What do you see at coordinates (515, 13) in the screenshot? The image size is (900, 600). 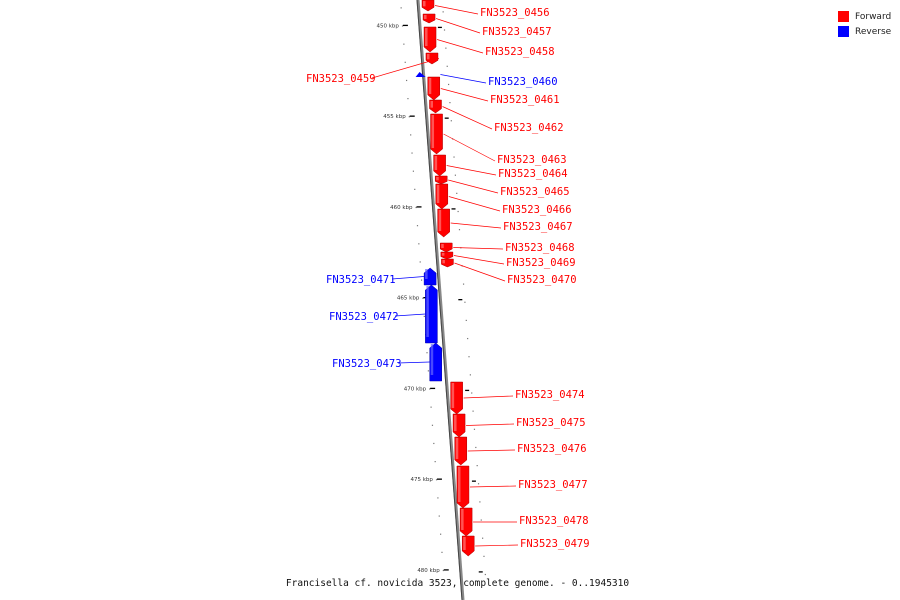 I see `gene-label-fn3523_0456: FN3523_0456` at bounding box center [515, 13].